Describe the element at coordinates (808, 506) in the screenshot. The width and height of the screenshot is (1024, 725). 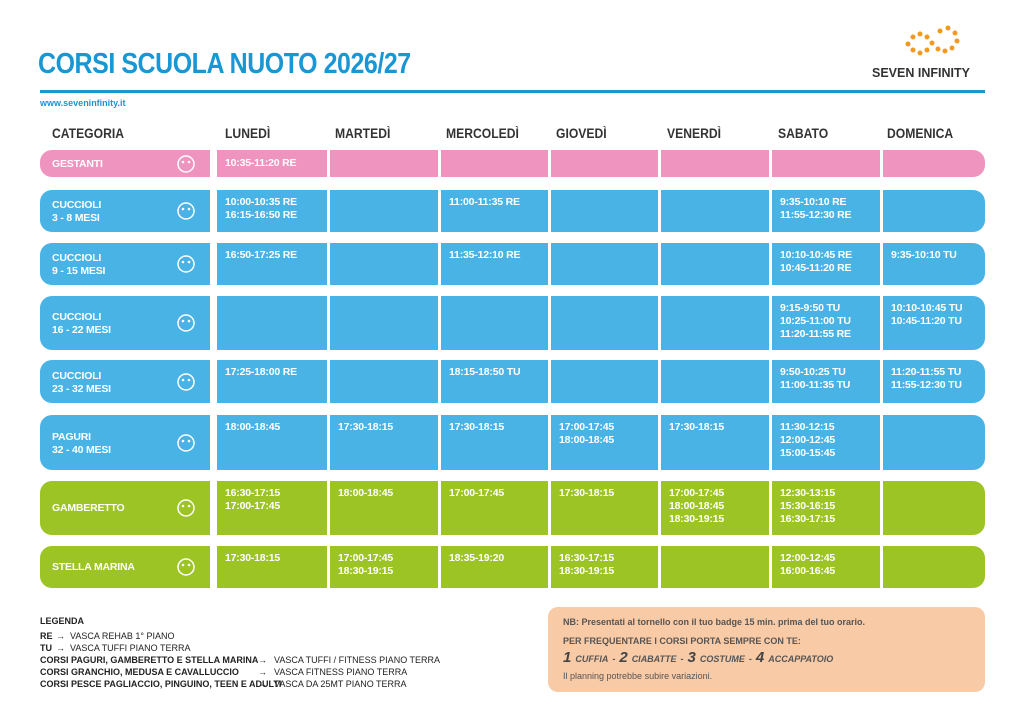
I see `time-slot: 15:30-16:15` at that location.